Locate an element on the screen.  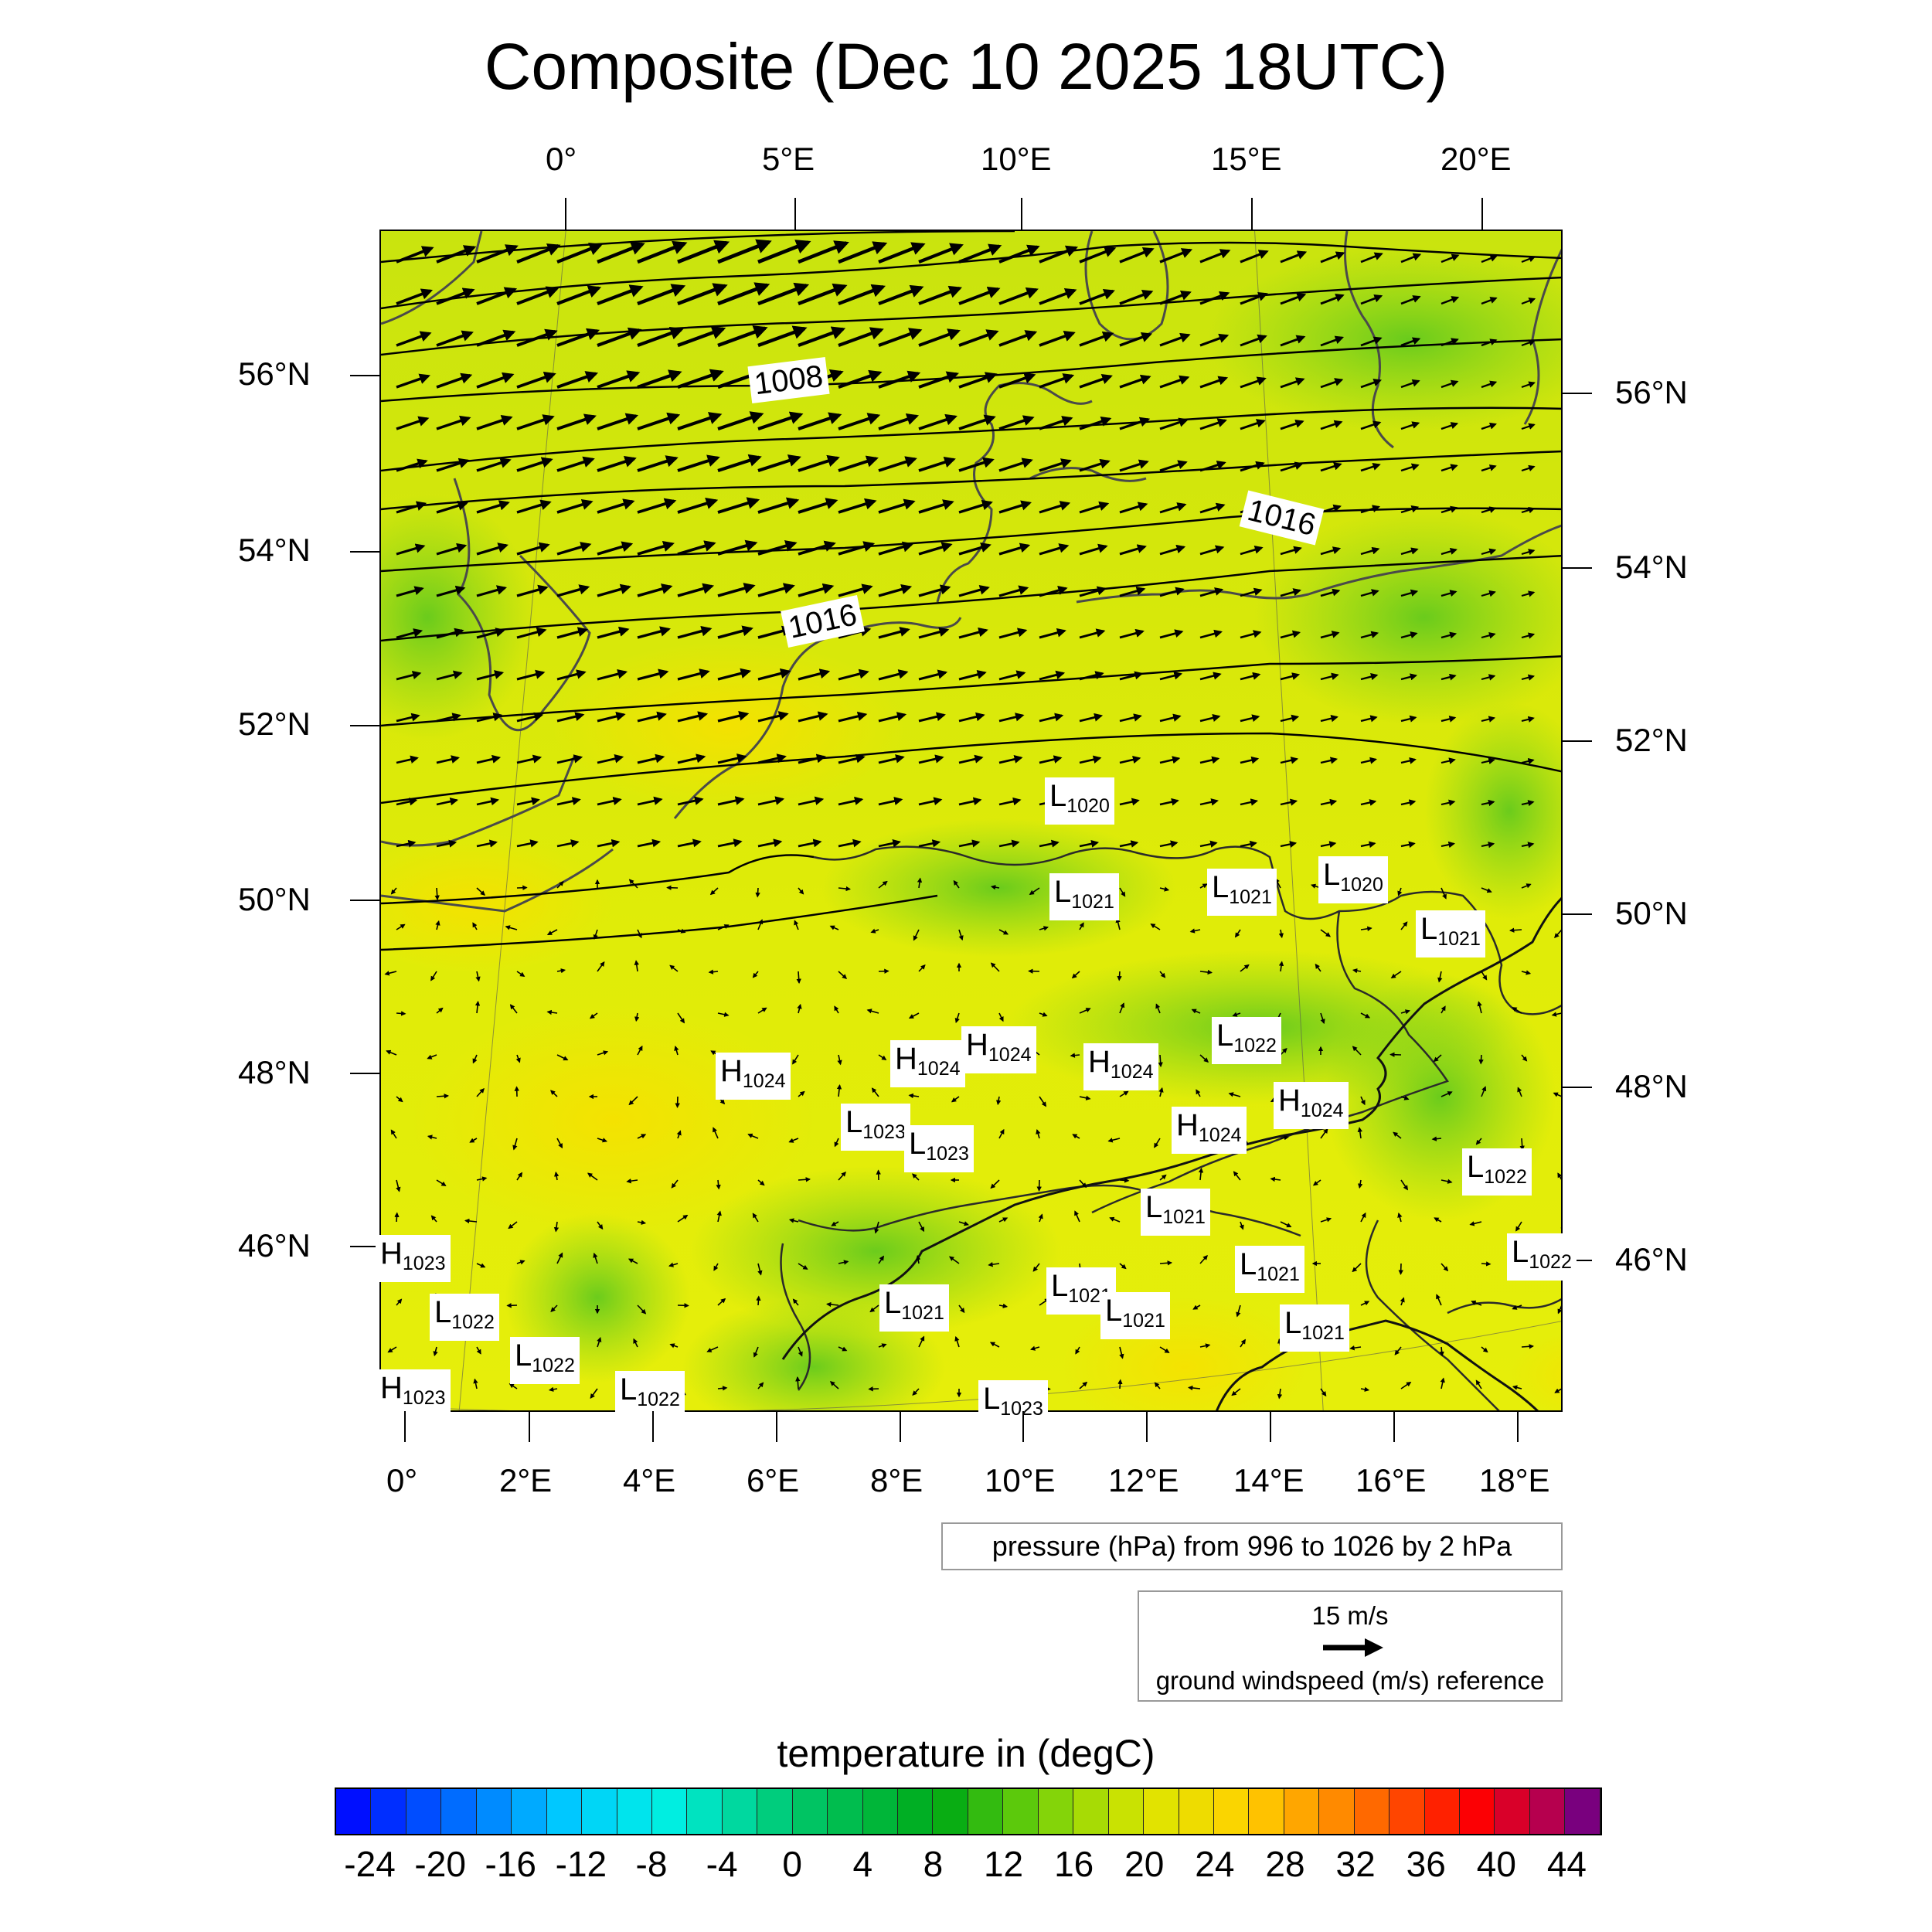
bottom-lon-label-2e: 2°E is located at coordinates (526, 1480).